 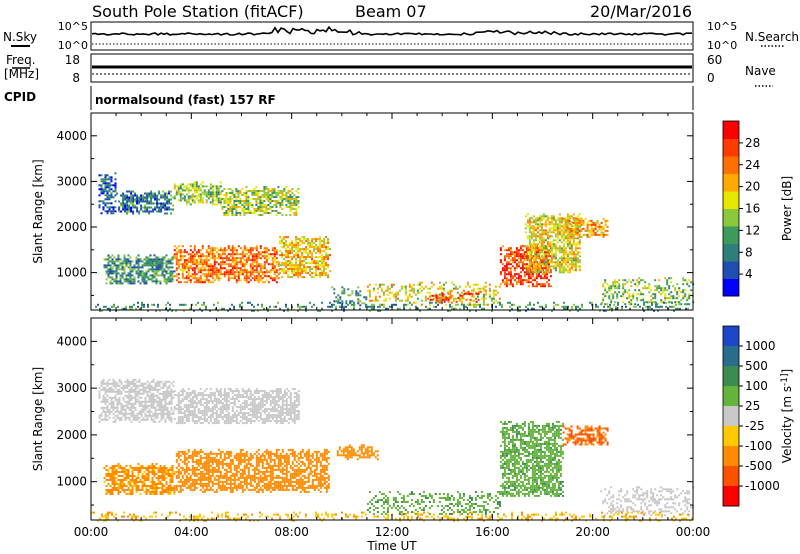 I want to click on beam-title: Beam 07, so click(x=391, y=11).